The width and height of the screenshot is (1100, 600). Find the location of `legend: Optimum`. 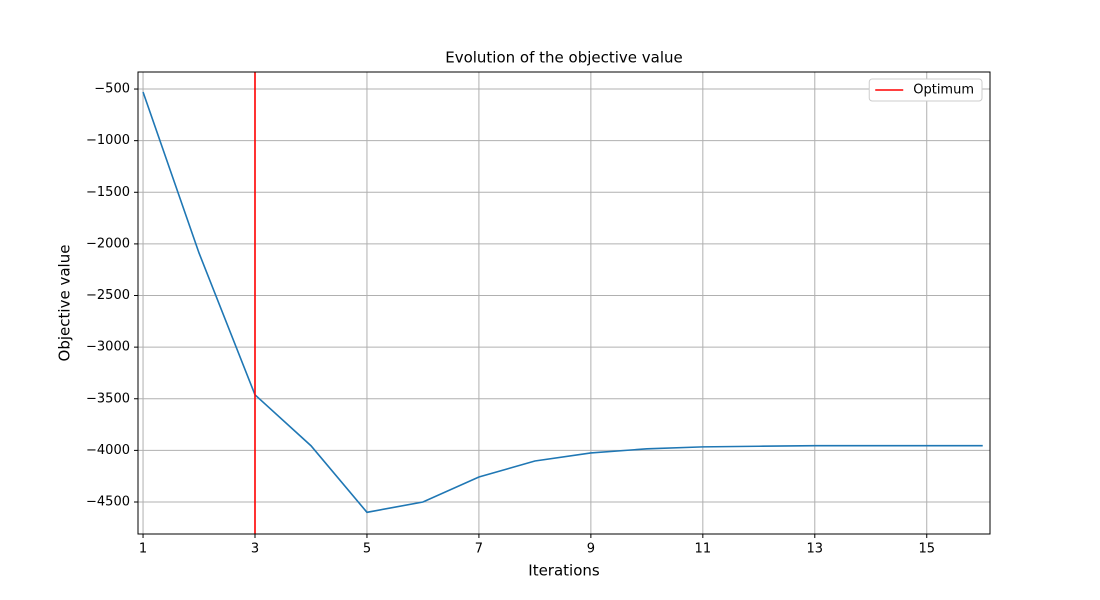

legend: Optimum is located at coordinates (925, 90).